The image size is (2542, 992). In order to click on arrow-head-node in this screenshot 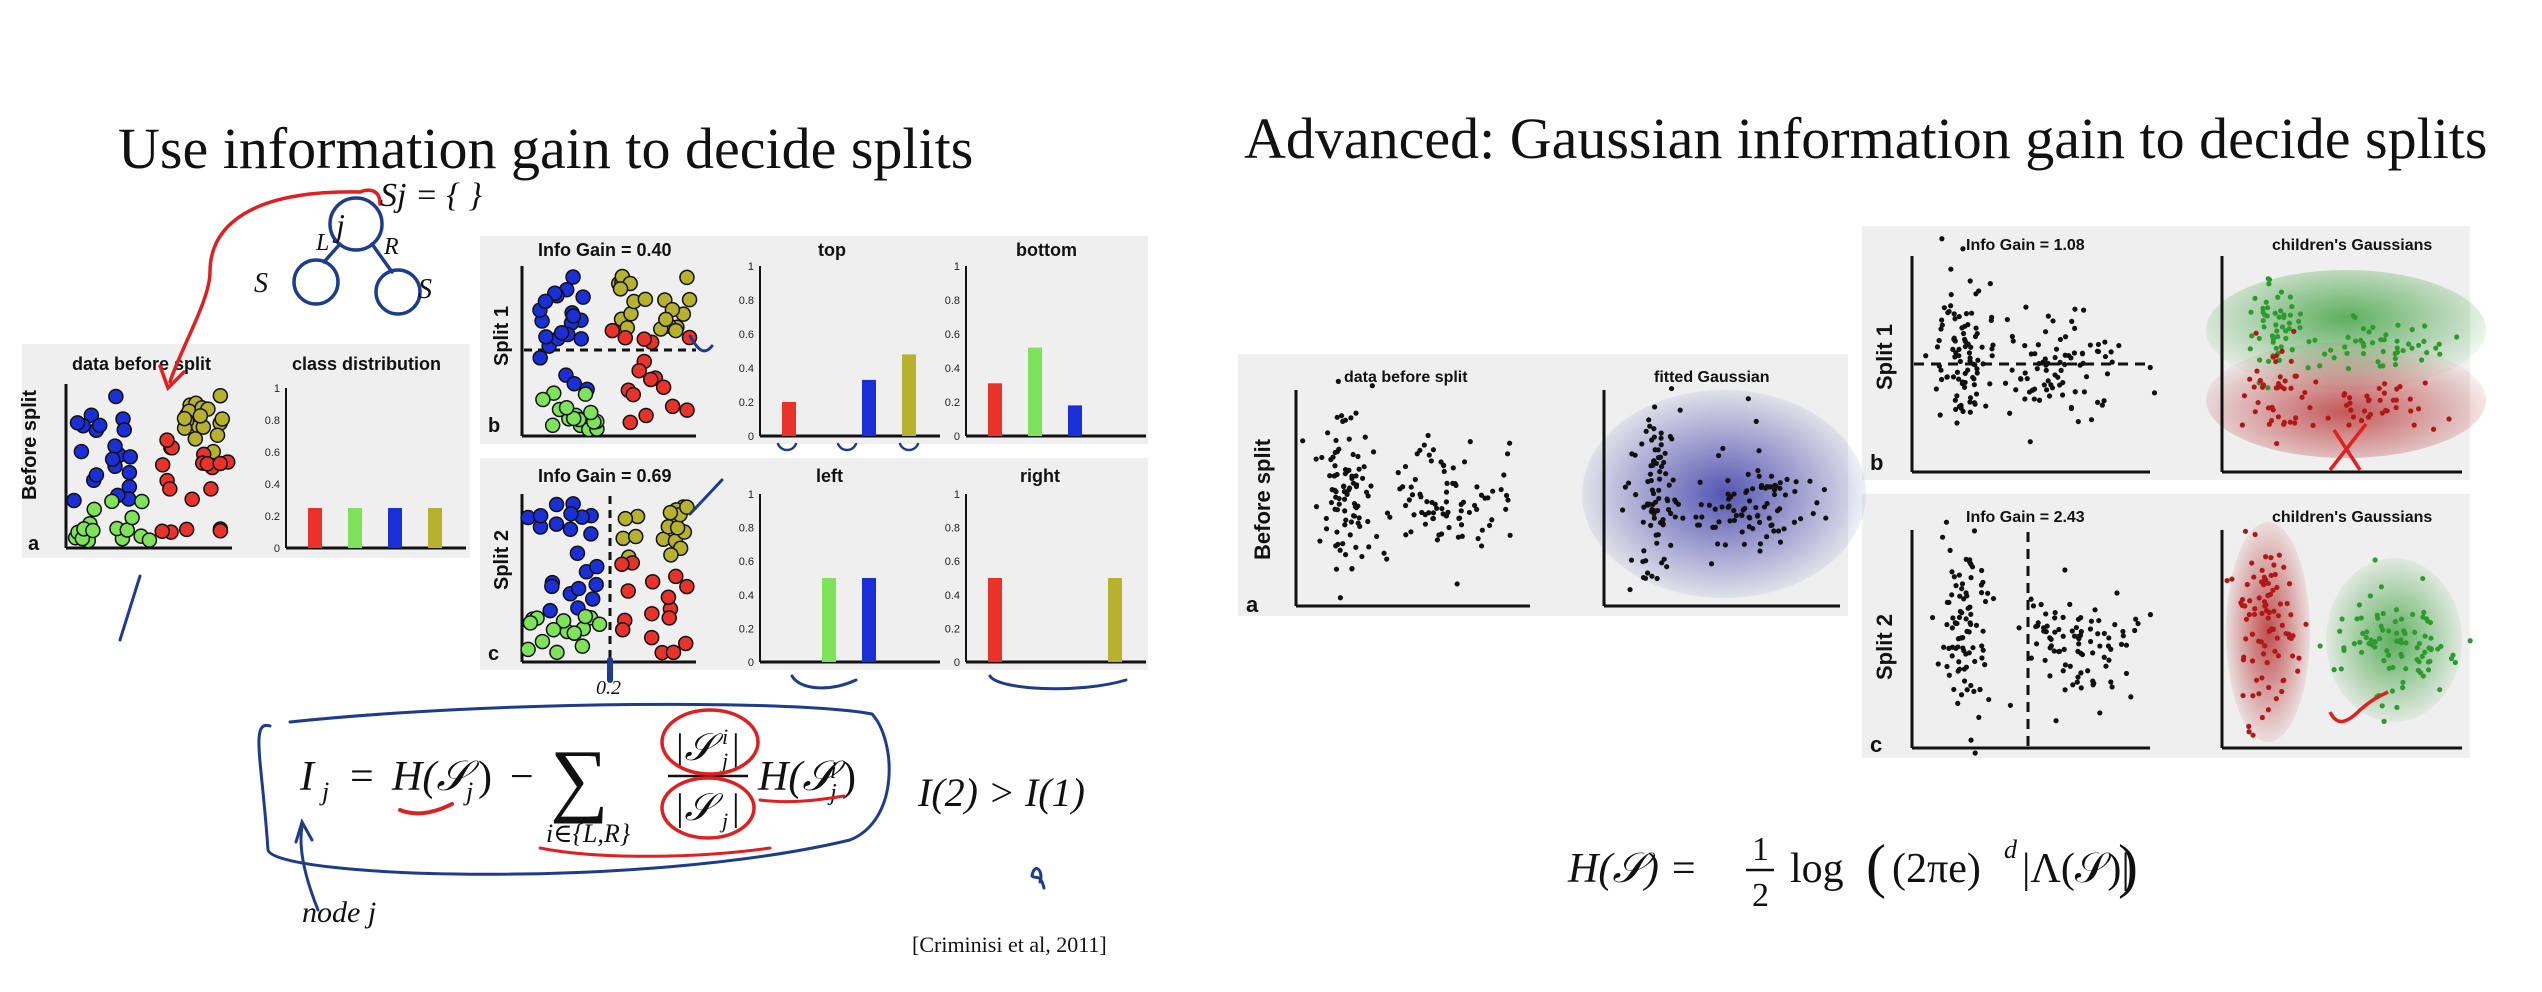, I will do `click(304, 831)`.